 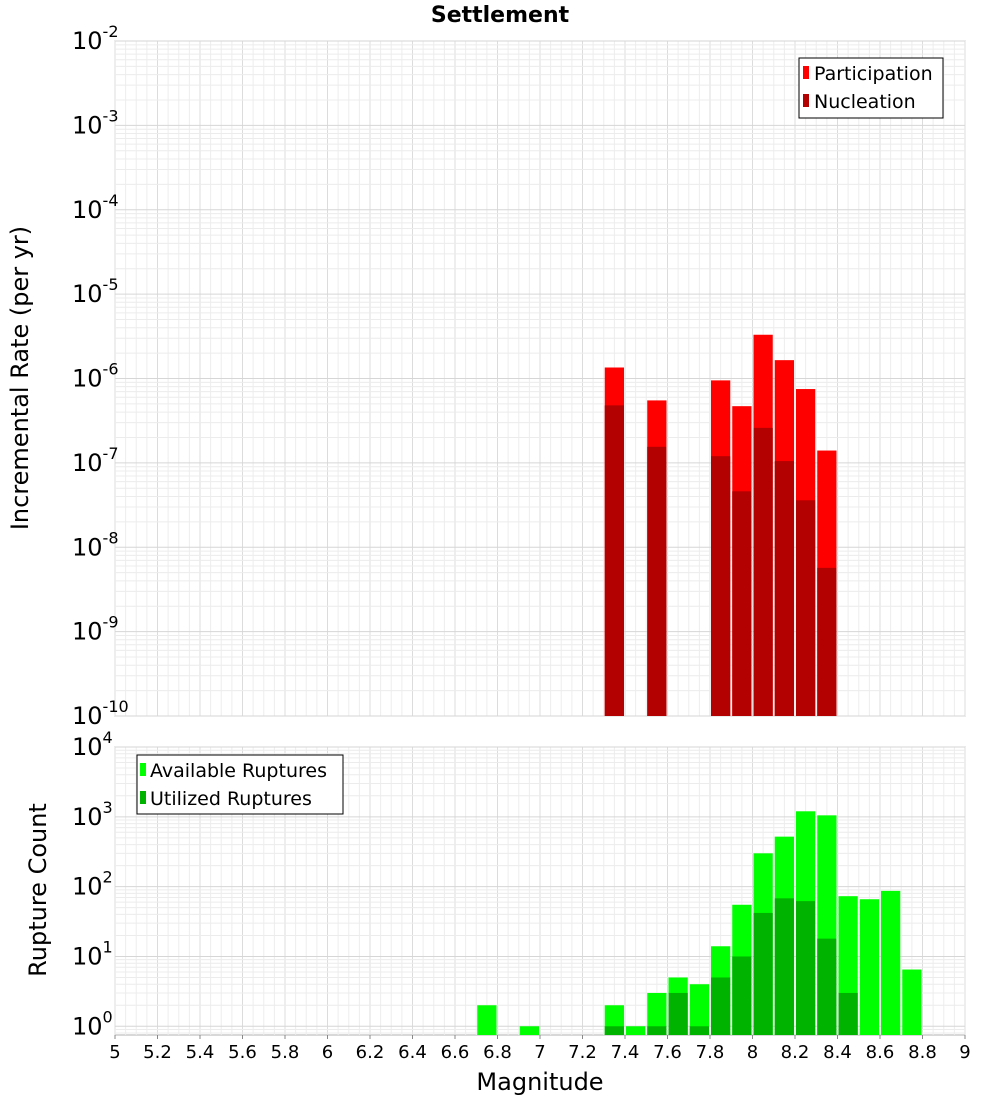 What do you see at coordinates (539, 1082) in the screenshot?
I see `x-axis-label: Magnitude` at bounding box center [539, 1082].